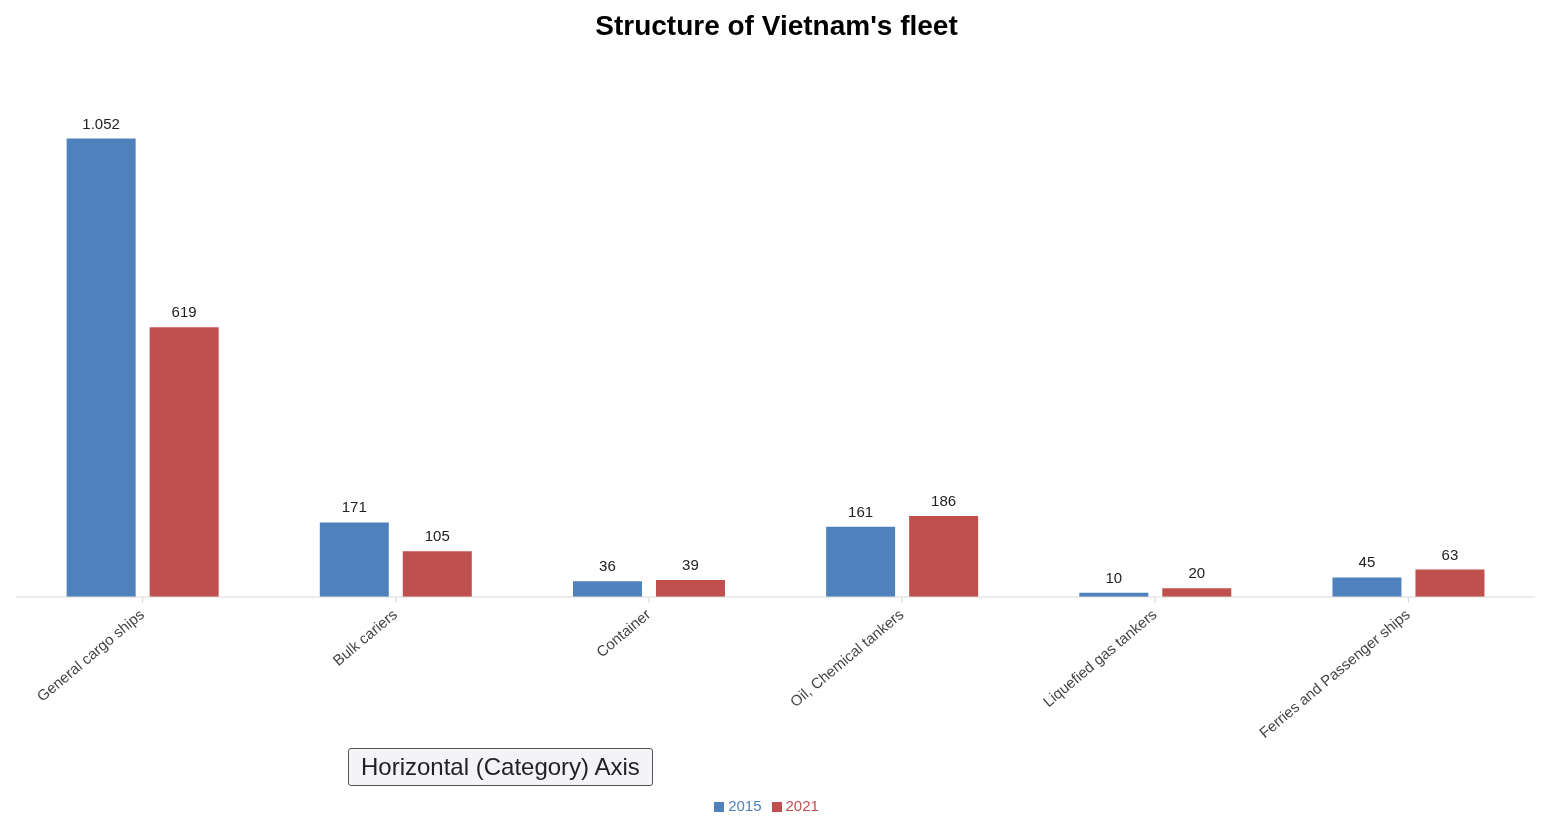  What do you see at coordinates (1367, 562) in the screenshot?
I see `data-label: 45` at bounding box center [1367, 562].